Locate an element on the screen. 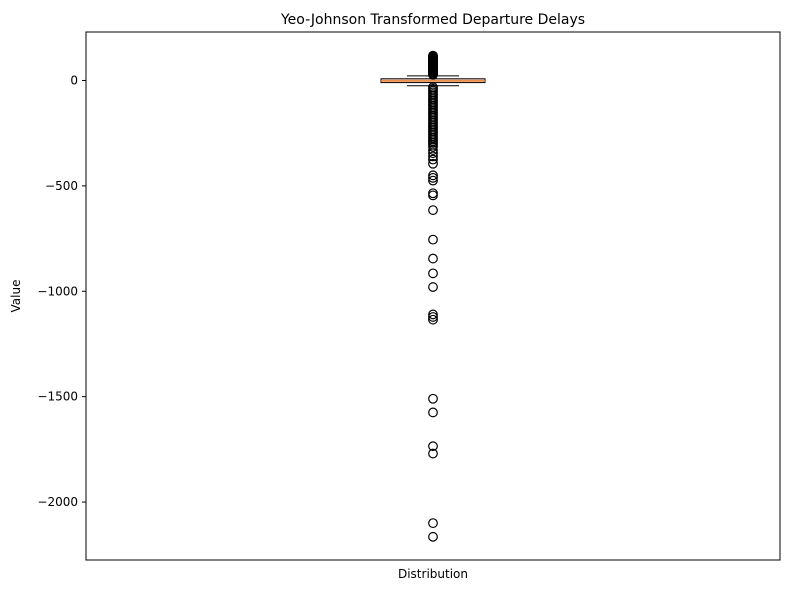 This screenshot has height=590, width=790. plot-area is located at coordinates (433, 296).